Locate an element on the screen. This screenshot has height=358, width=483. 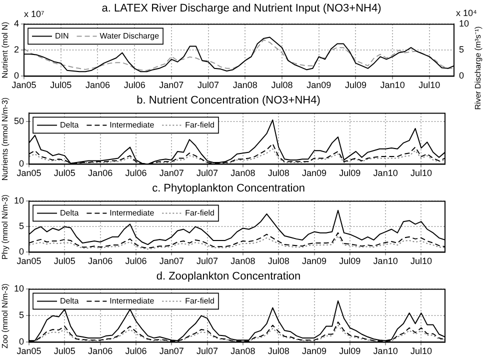
y-tick-label: 2 is located at coordinates (17, 49).